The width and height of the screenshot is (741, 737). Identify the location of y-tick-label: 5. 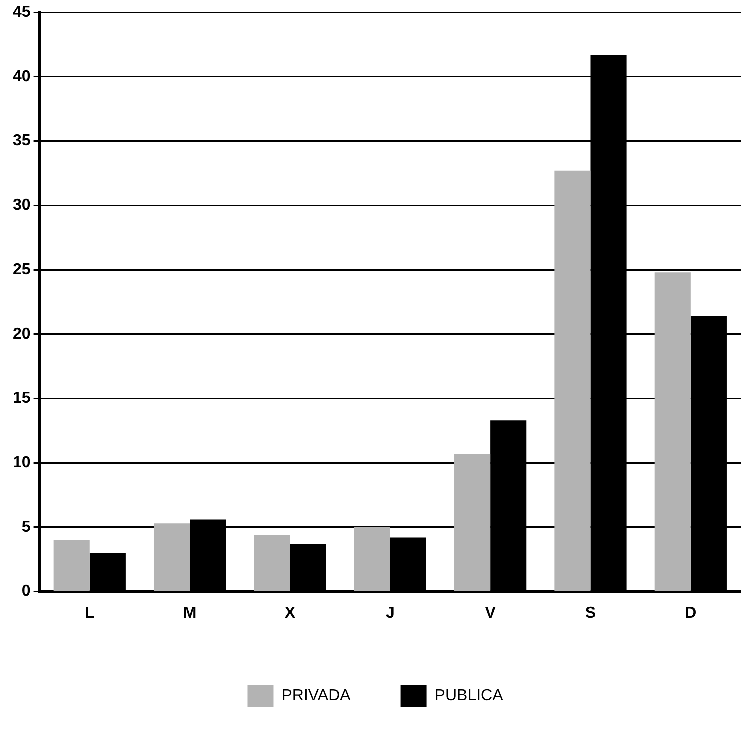
(26, 527).